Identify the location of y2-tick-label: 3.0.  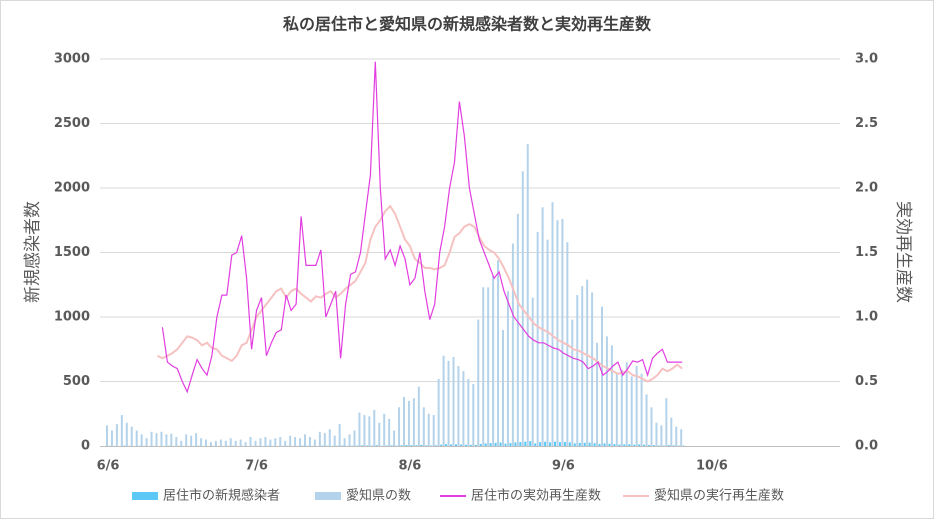
(866, 59).